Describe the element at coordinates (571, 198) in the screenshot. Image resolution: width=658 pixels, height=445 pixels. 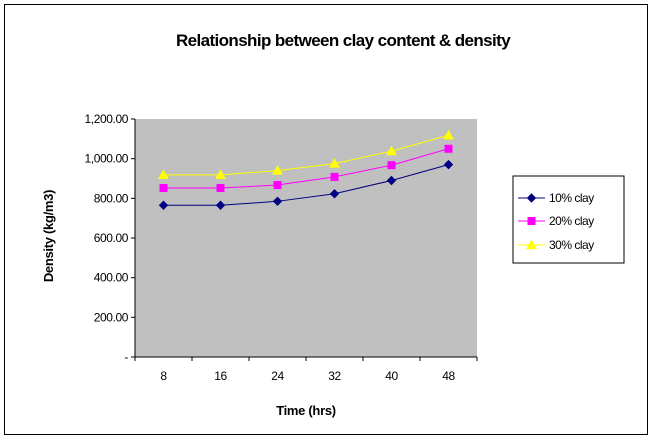
I see `legend-label: 10% clay` at that location.